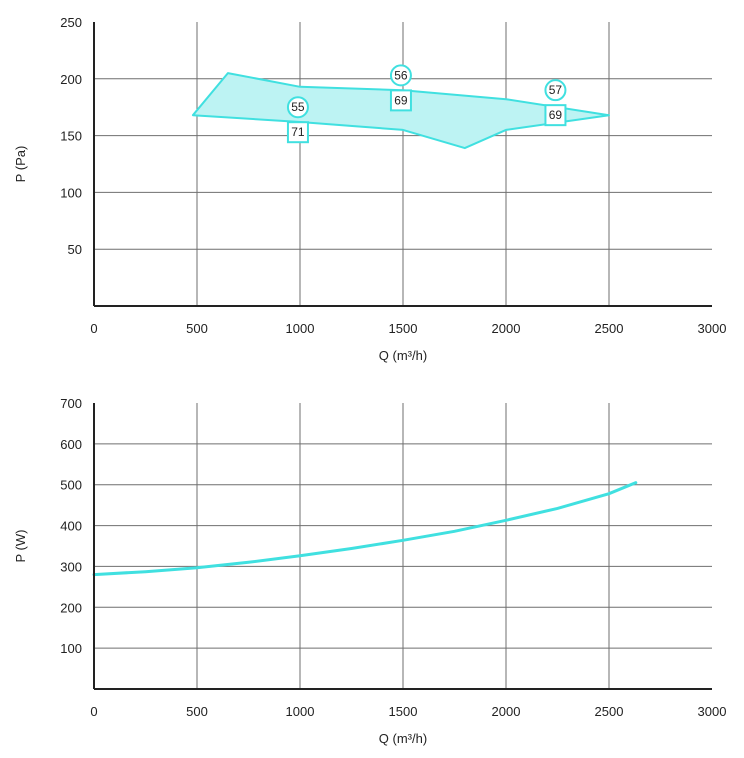  Describe the element at coordinates (20, 546) in the screenshot. I see `y-axis-title: P (W)` at that location.